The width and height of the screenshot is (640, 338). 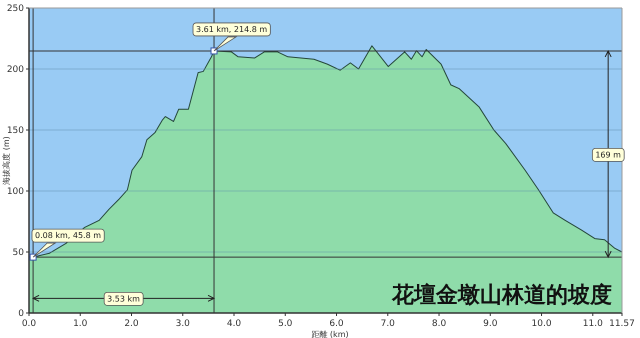 What do you see at coordinates (15, 9) in the screenshot?
I see `y-tick-label: 250` at bounding box center [15, 9].